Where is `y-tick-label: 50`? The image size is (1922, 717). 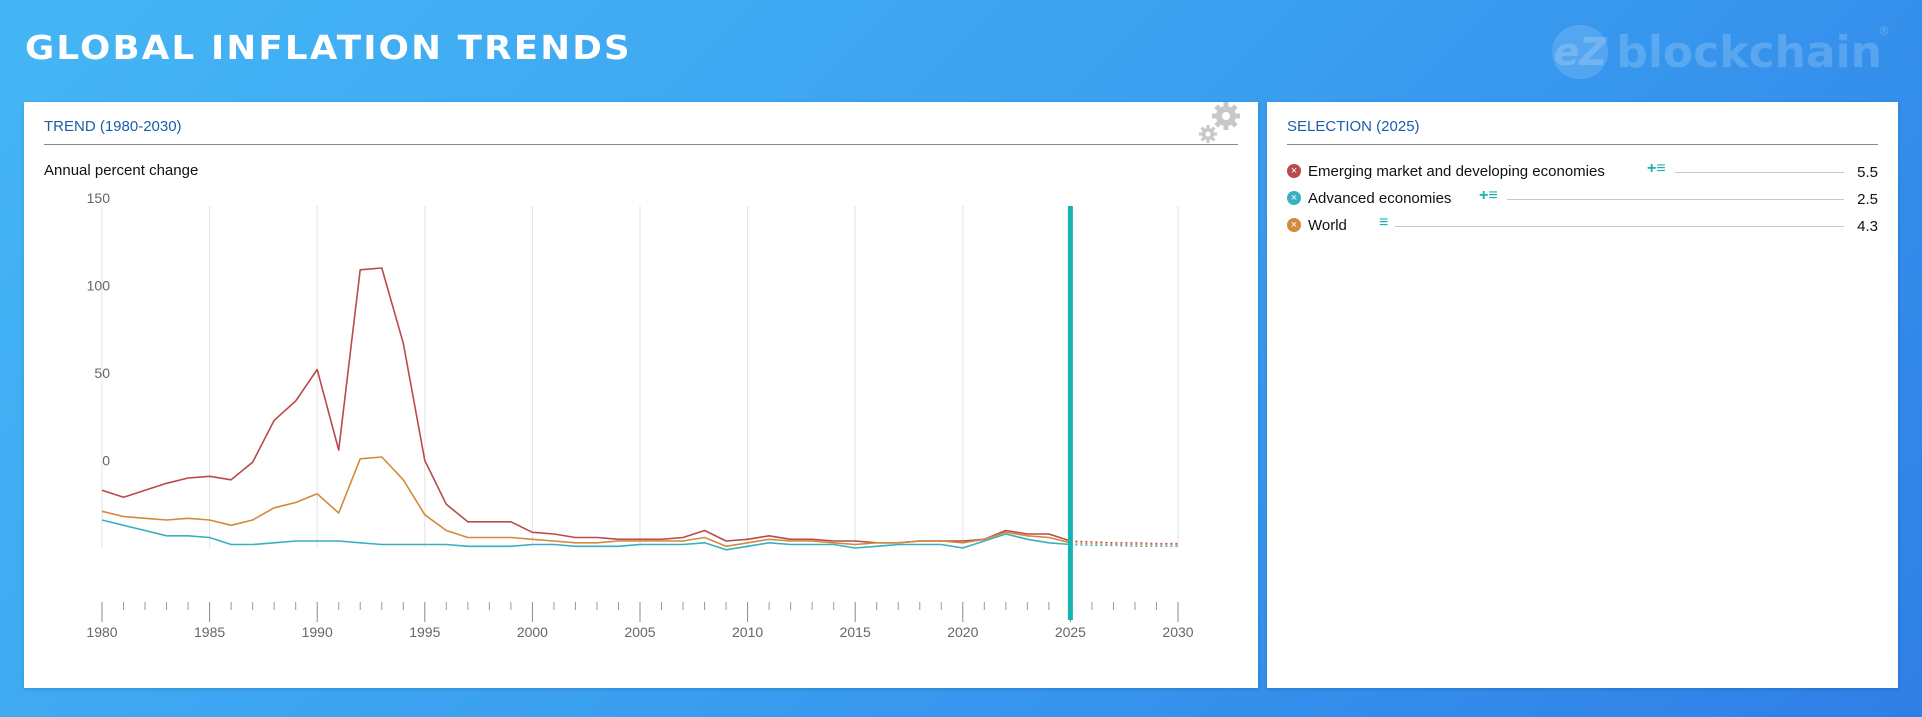 y-tick-label: 50 is located at coordinates (102, 373).